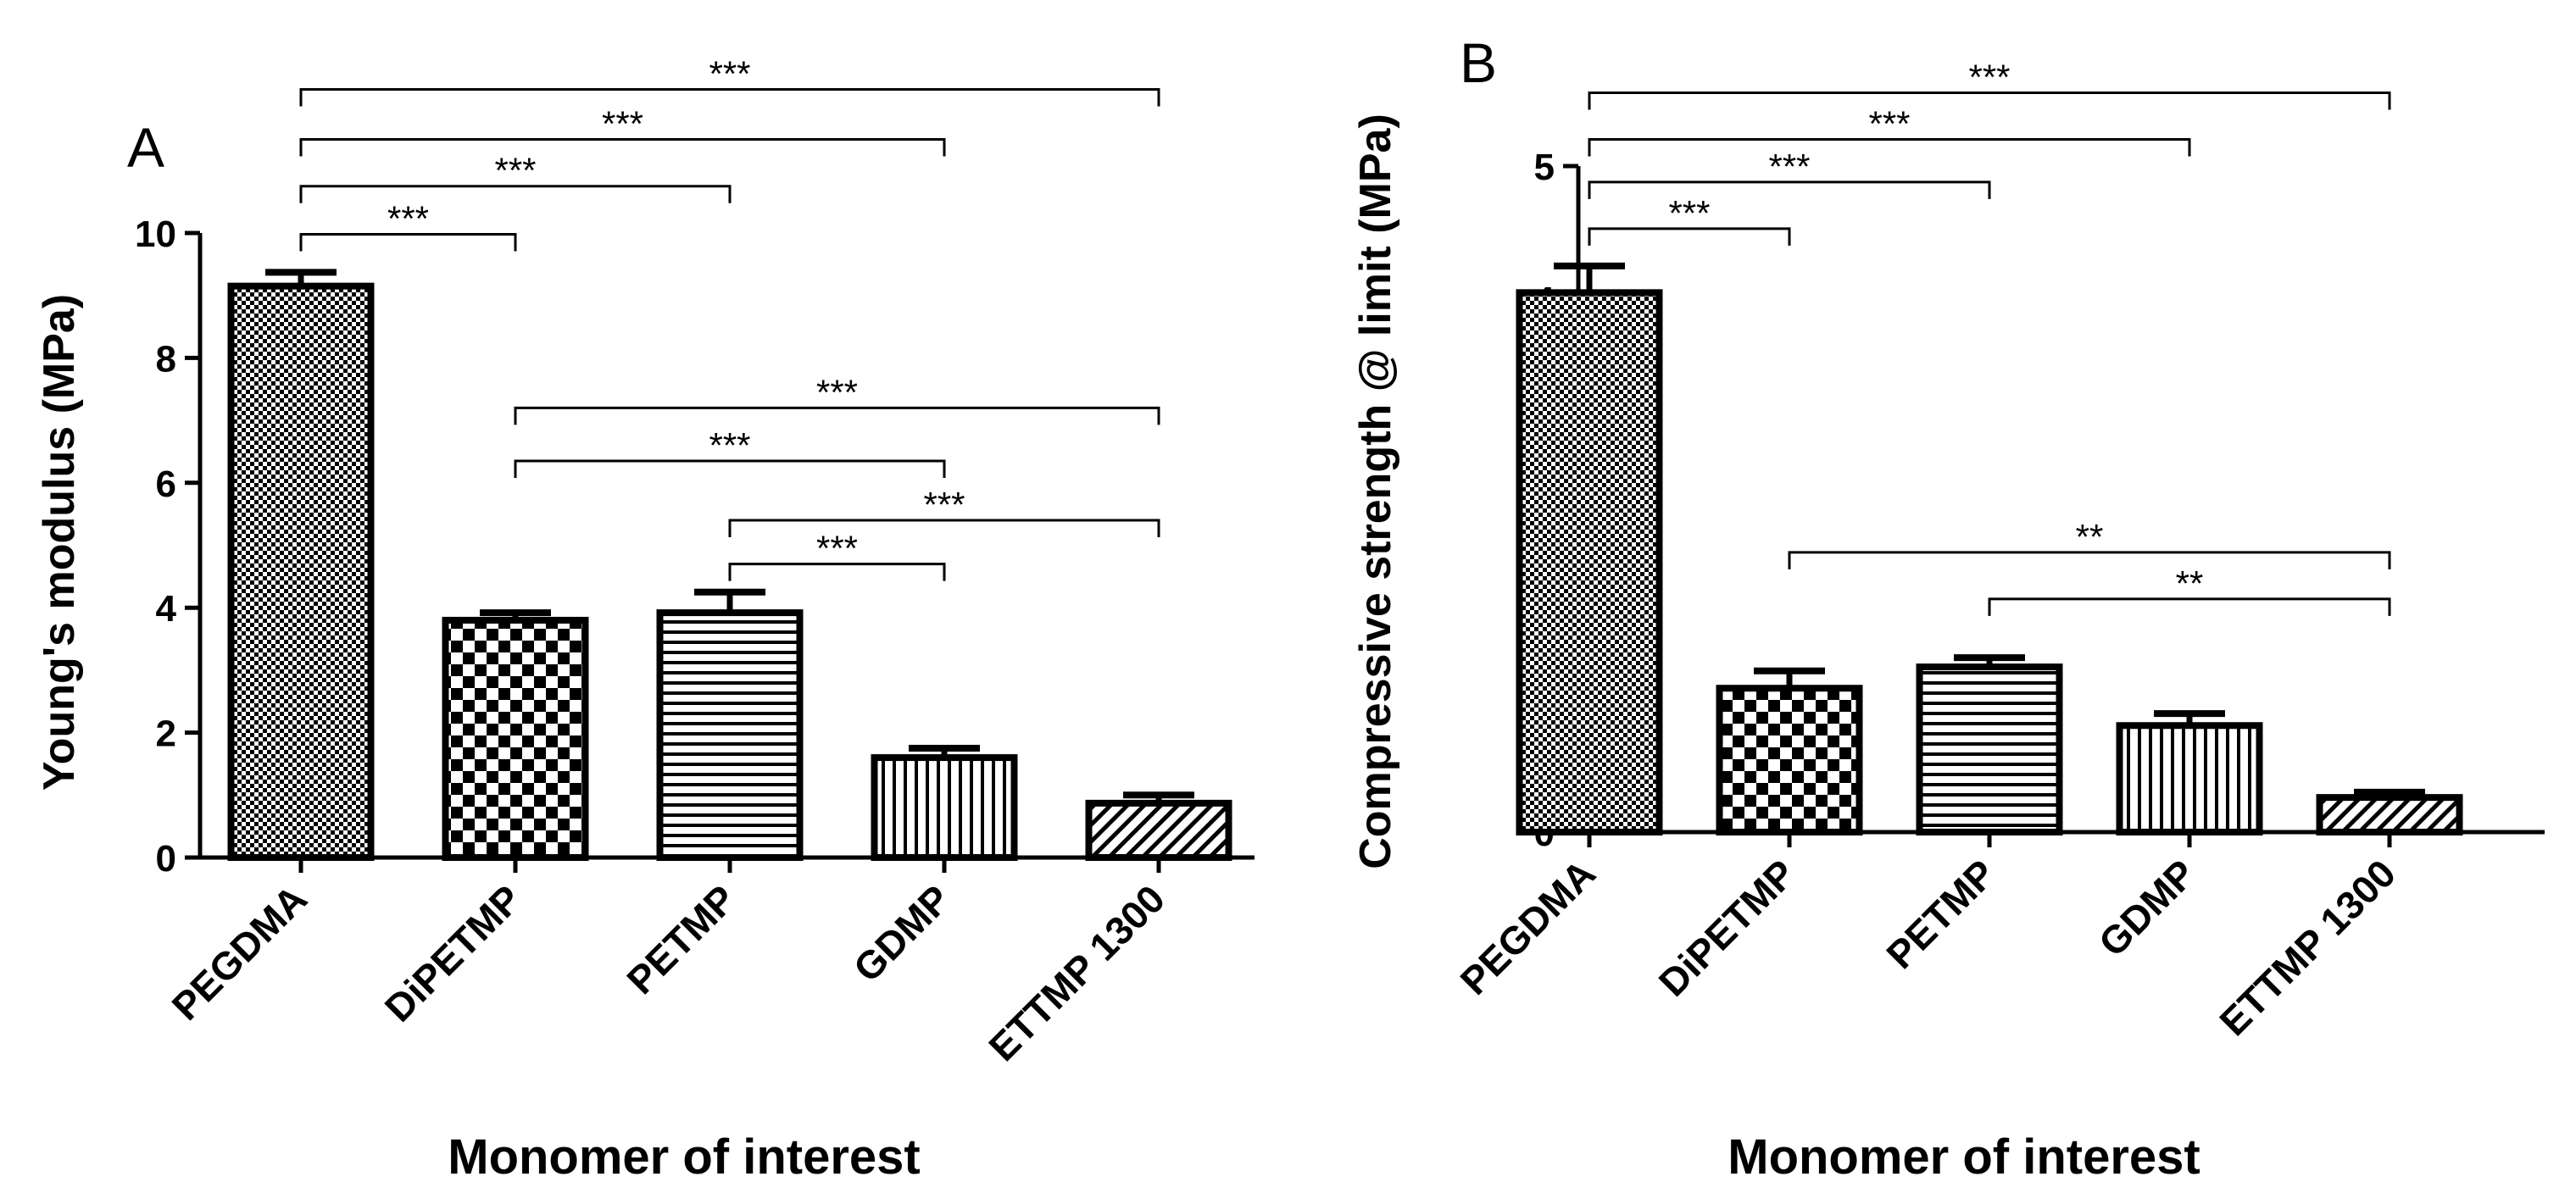  What do you see at coordinates (166, 359) in the screenshot?
I see `y-tick-label: 8` at bounding box center [166, 359].